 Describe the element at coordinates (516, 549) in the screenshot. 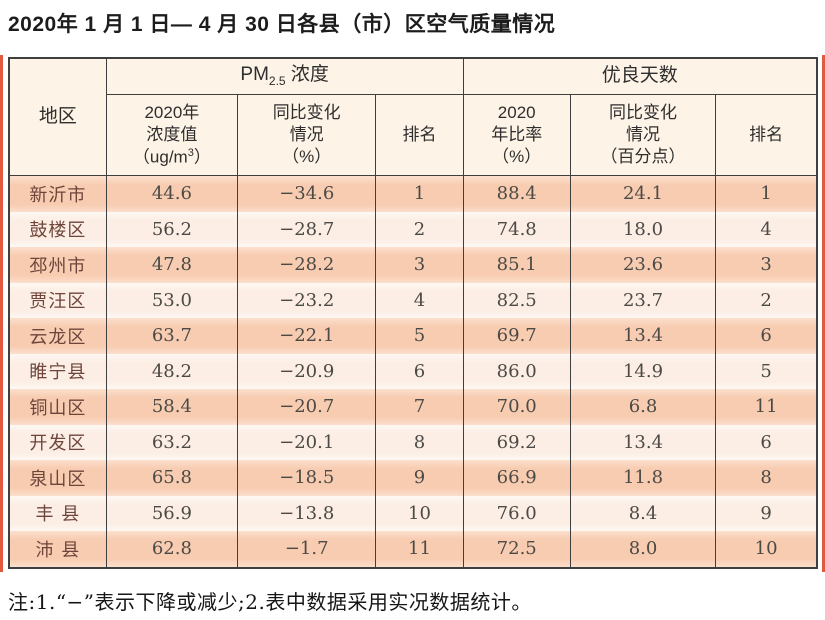

I see `cell-ratio: 72.5` at that location.